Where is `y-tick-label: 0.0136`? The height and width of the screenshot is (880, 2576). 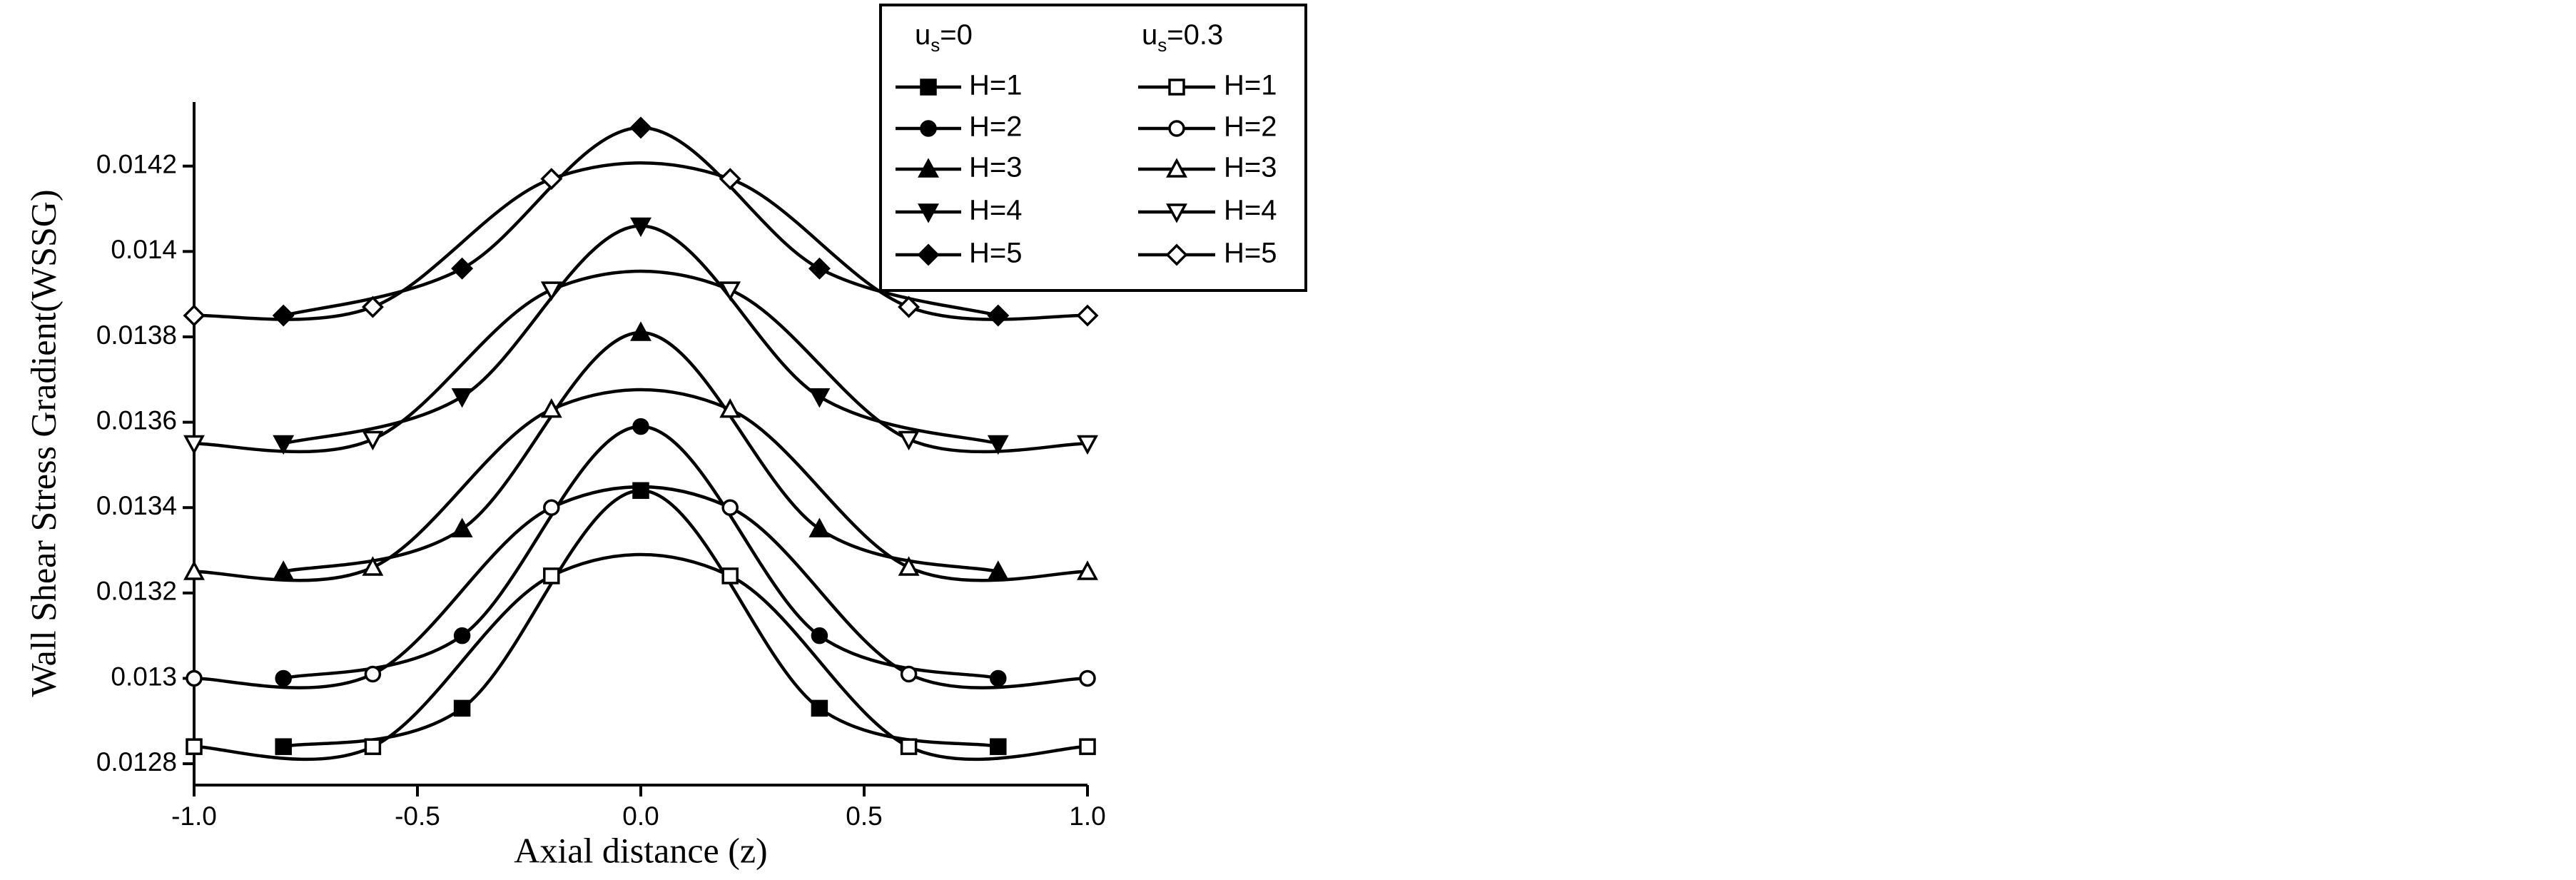 y-tick-label: 0.0136 is located at coordinates (136, 420).